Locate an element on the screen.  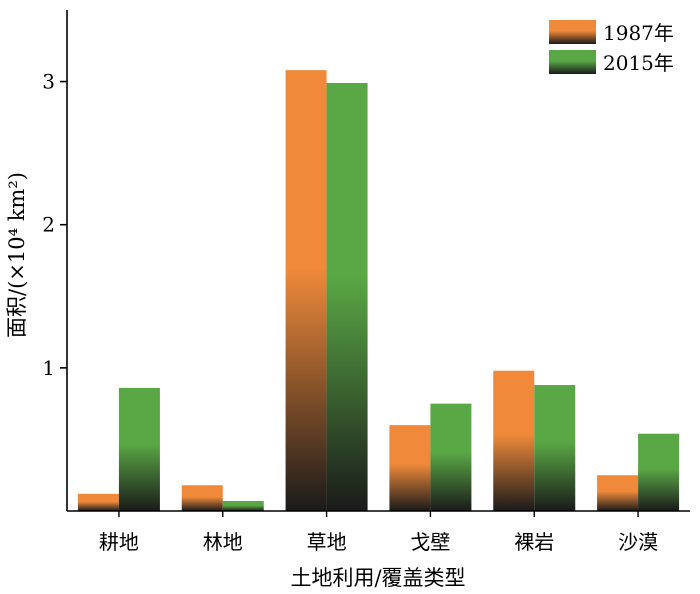
x-category-labels: 耕地 林地 草地 戈壁 裸岩 沙漠 is located at coordinates (378, 532).